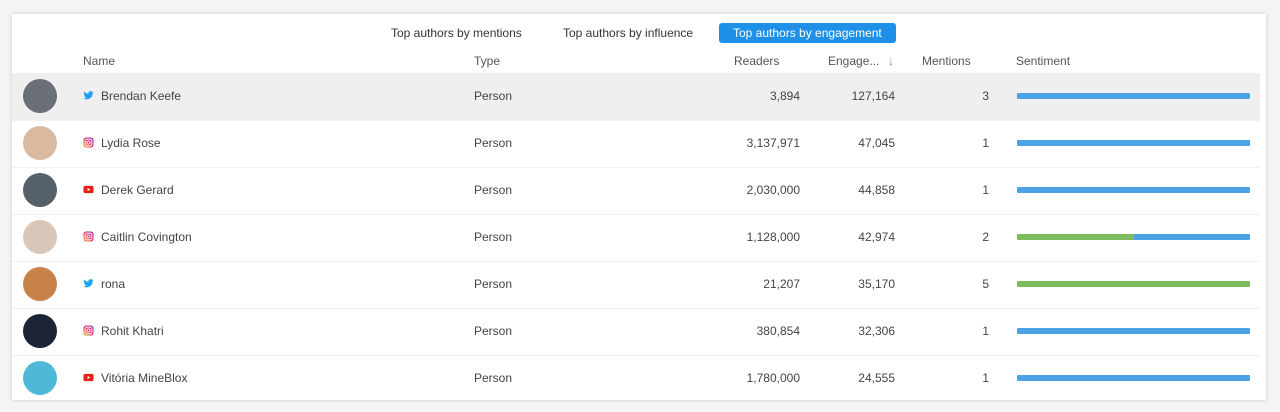 Image resolution: width=1280 pixels, height=412 pixels. Describe the element at coordinates (131, 143) in the screenshot. I see `author-name: Lydia Rose` at that location.